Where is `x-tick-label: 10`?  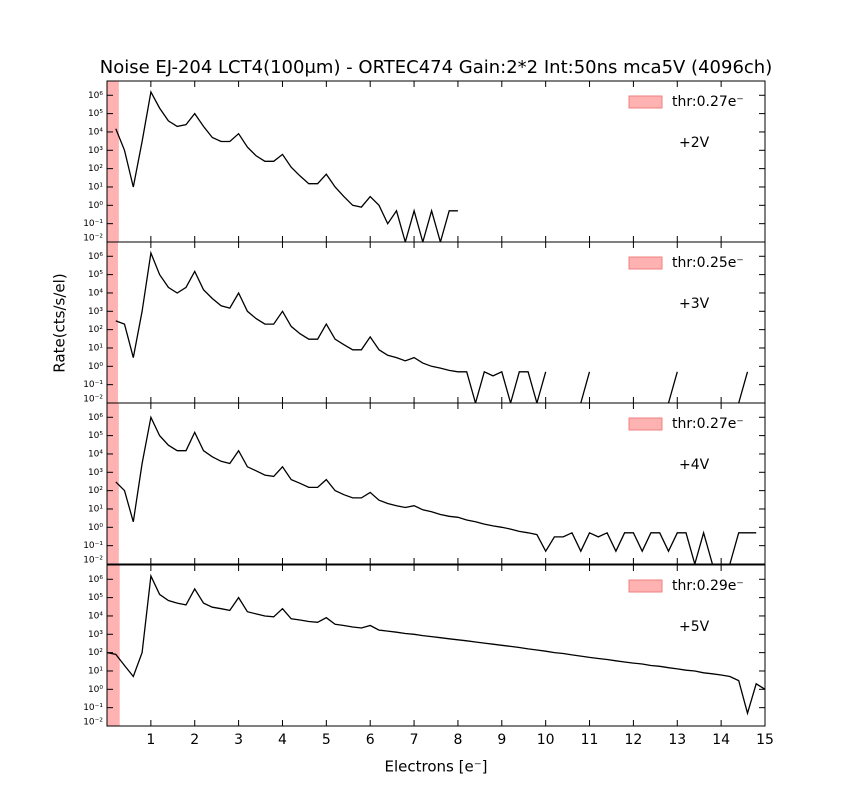
x-tick-label: 10 is located at coordinates (546, 740).